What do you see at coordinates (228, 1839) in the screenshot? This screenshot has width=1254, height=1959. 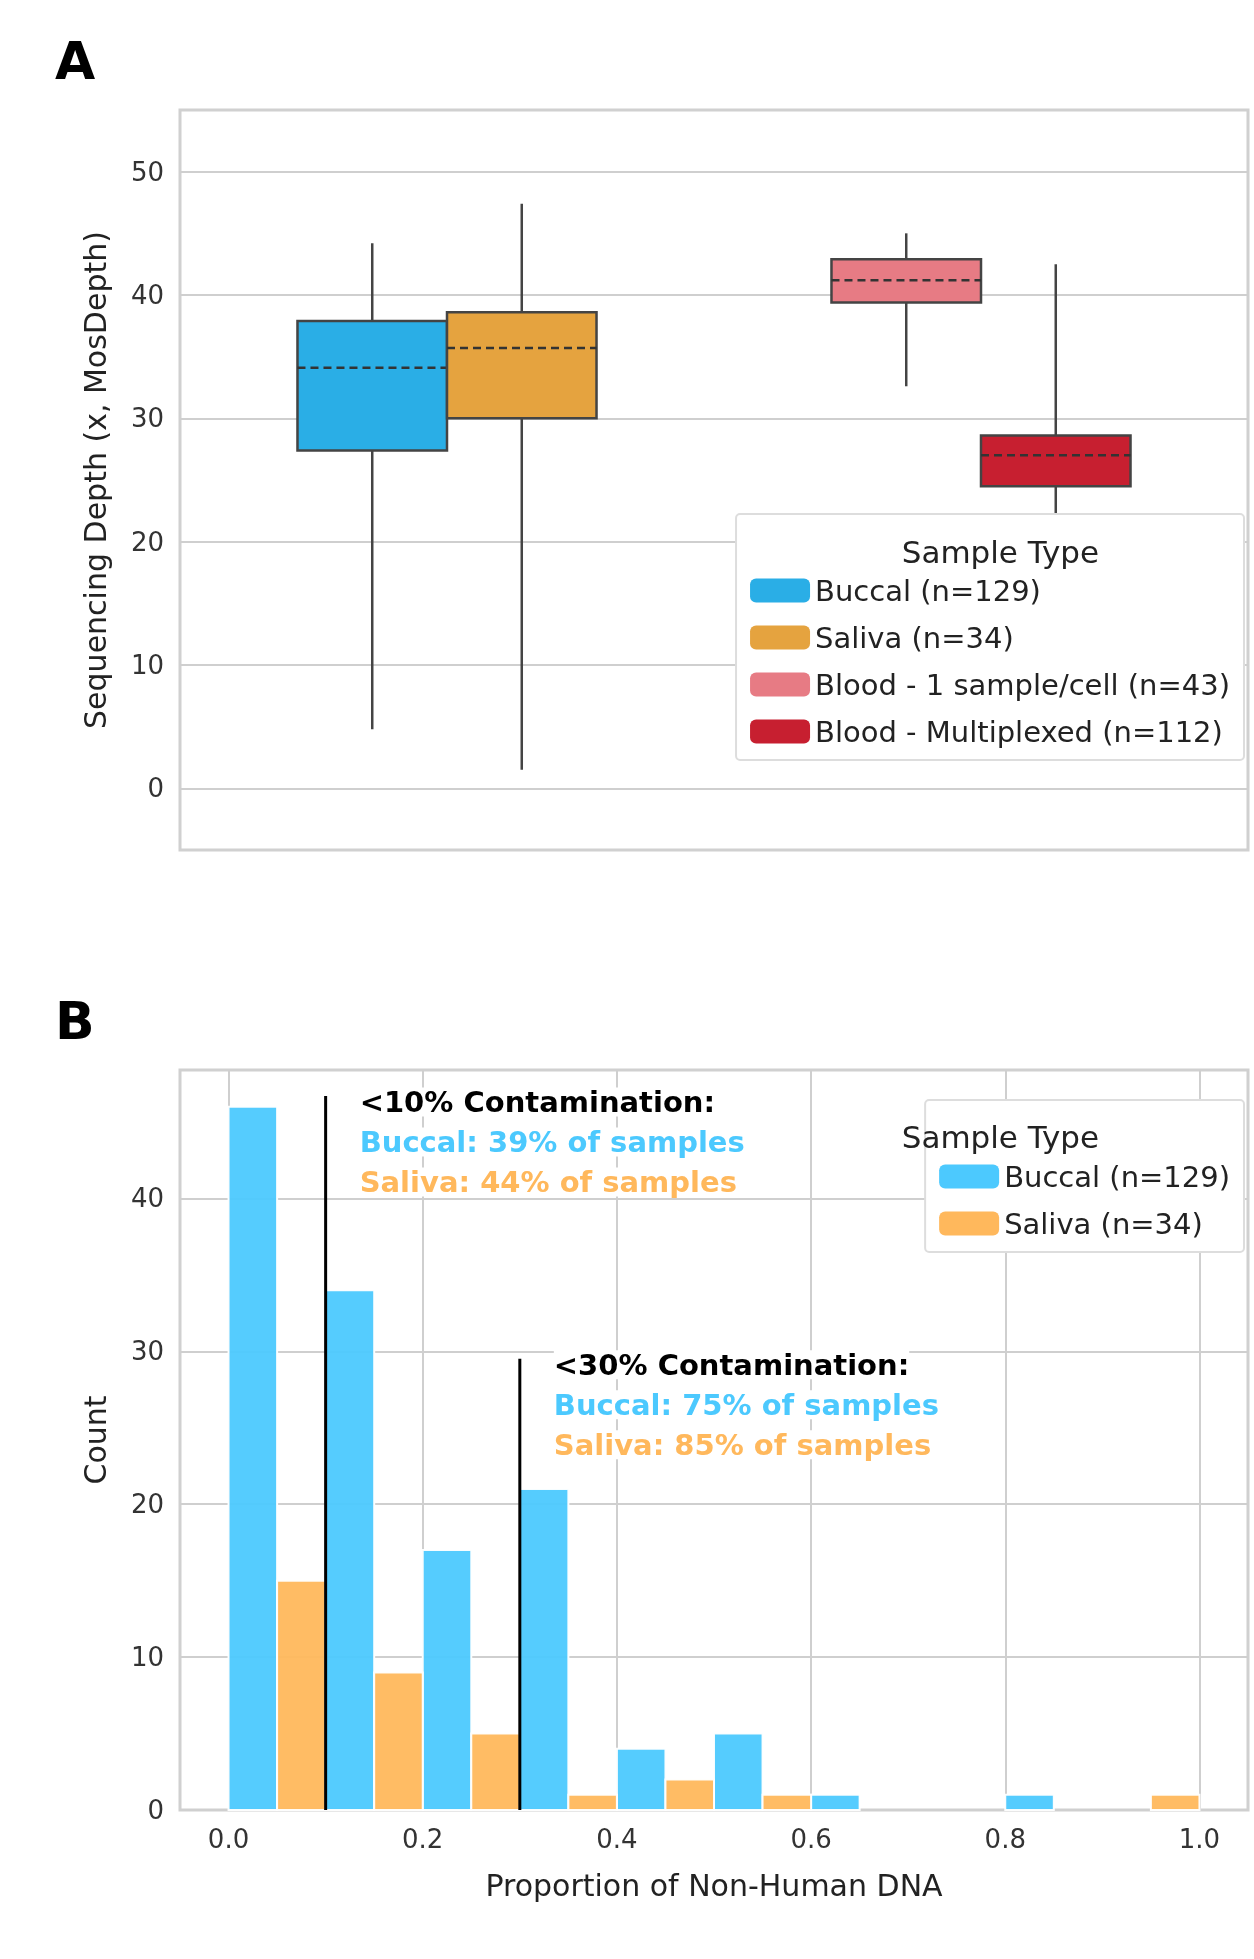 I see `x-tick-label: 0.0` at bounding box center [228, 1839].